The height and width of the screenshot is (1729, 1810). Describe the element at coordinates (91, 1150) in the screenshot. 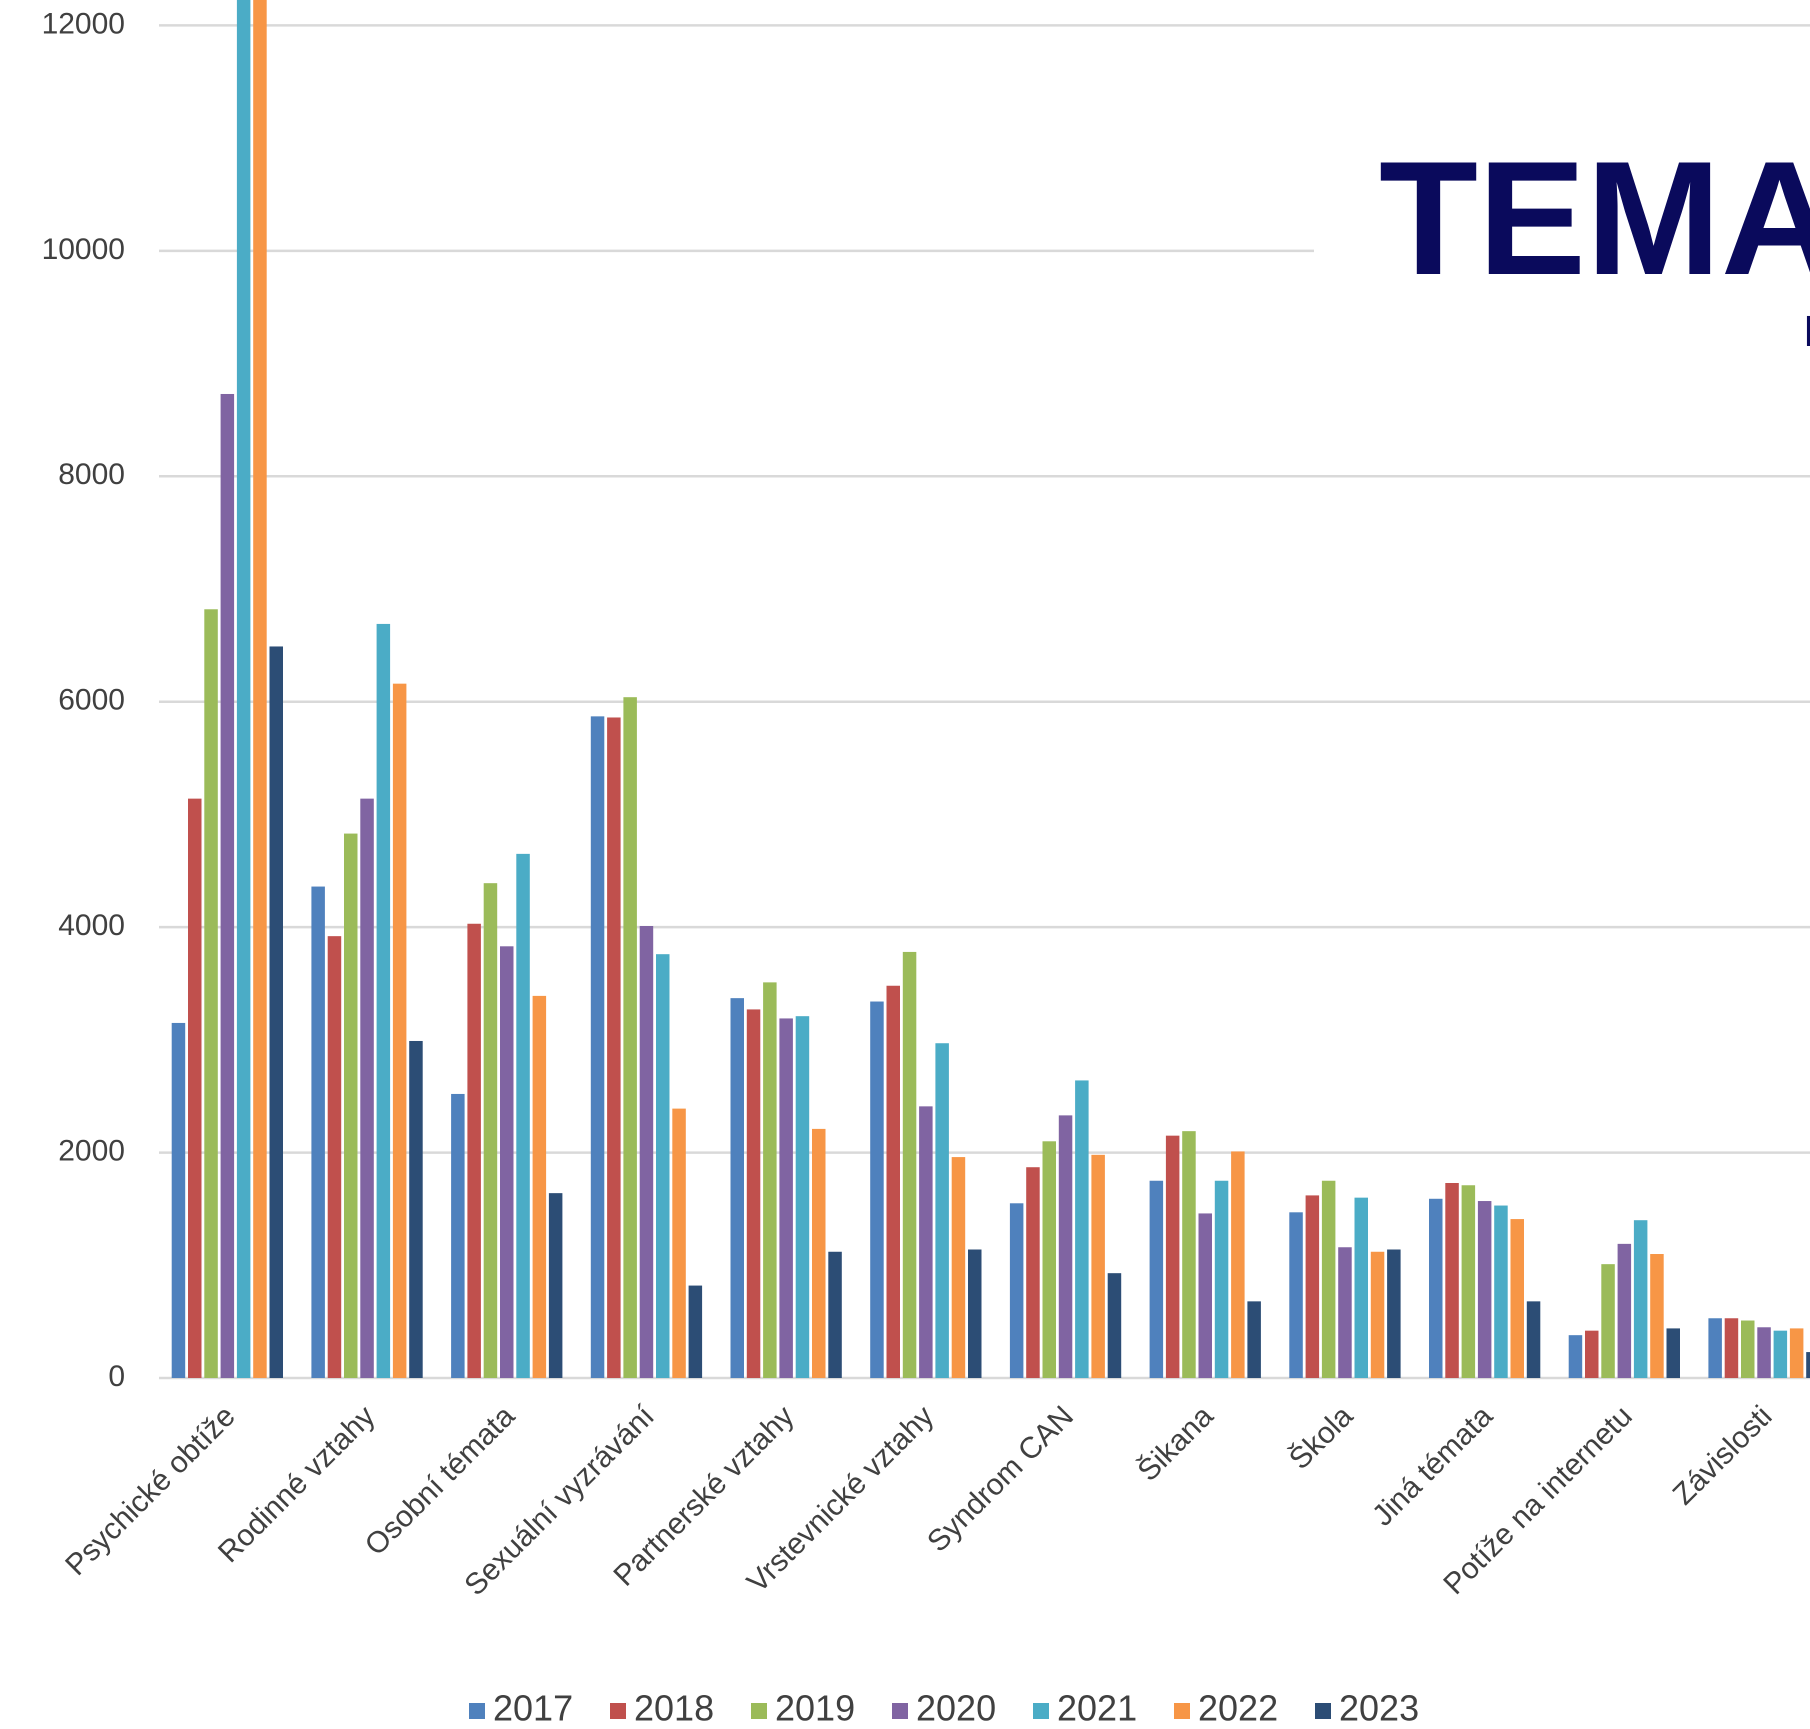

I see `y-tick-label: 2000` at that location.